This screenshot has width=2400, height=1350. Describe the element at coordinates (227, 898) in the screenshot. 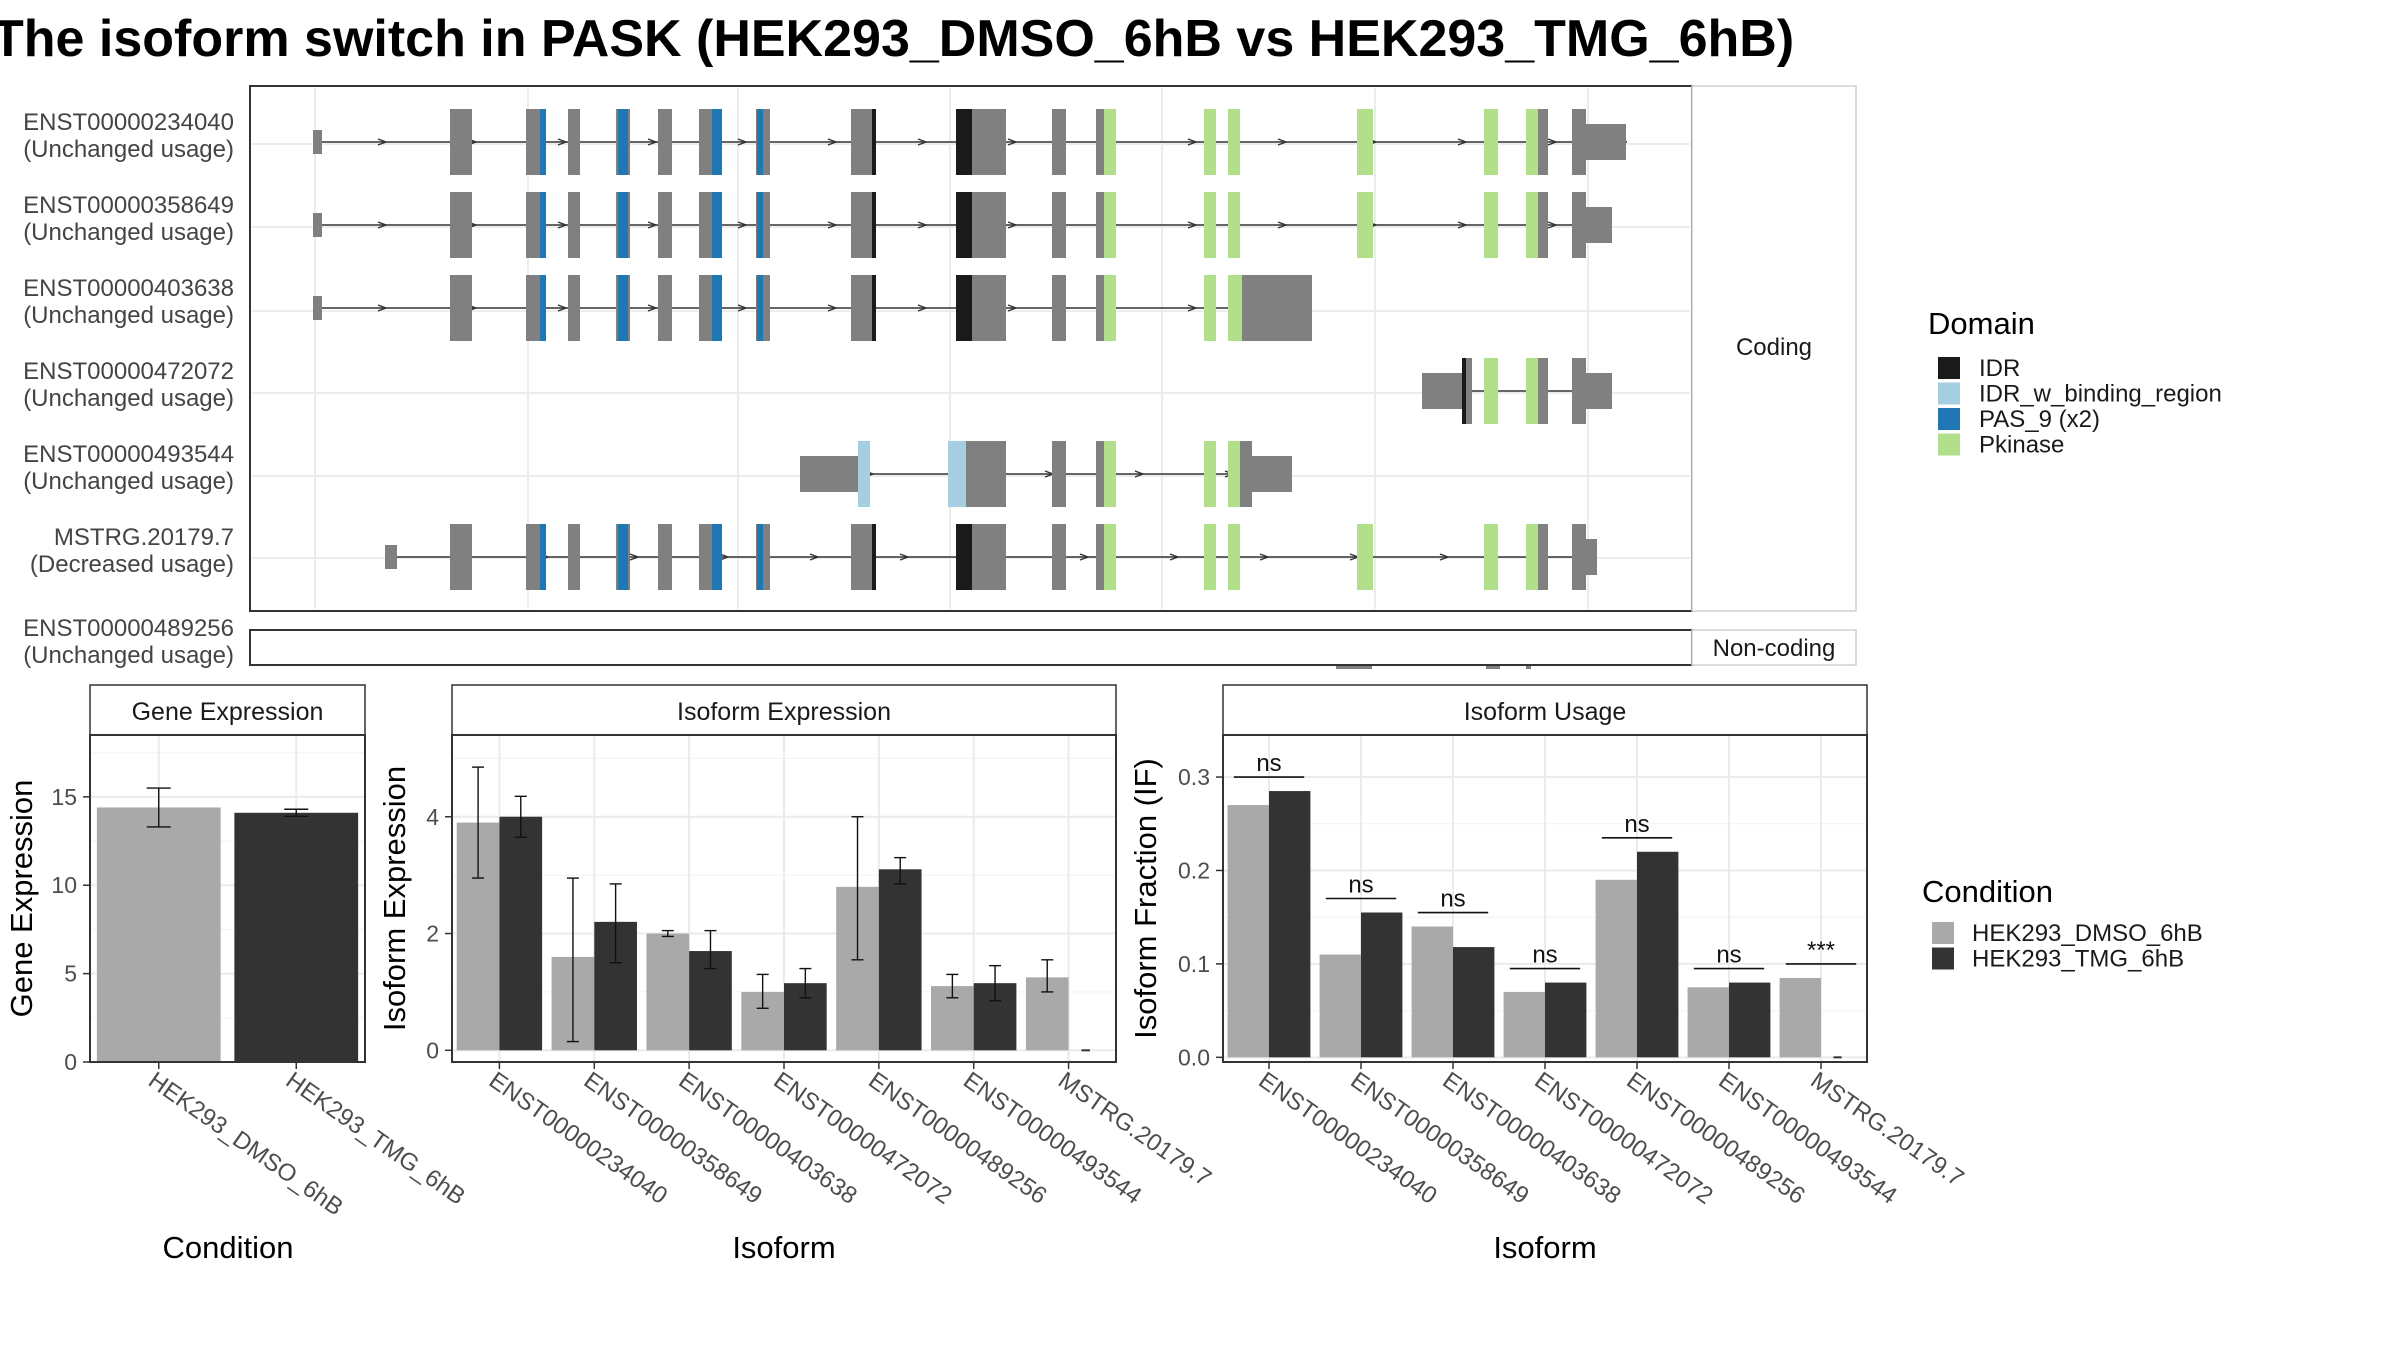

I see `panel-frame` at that location.